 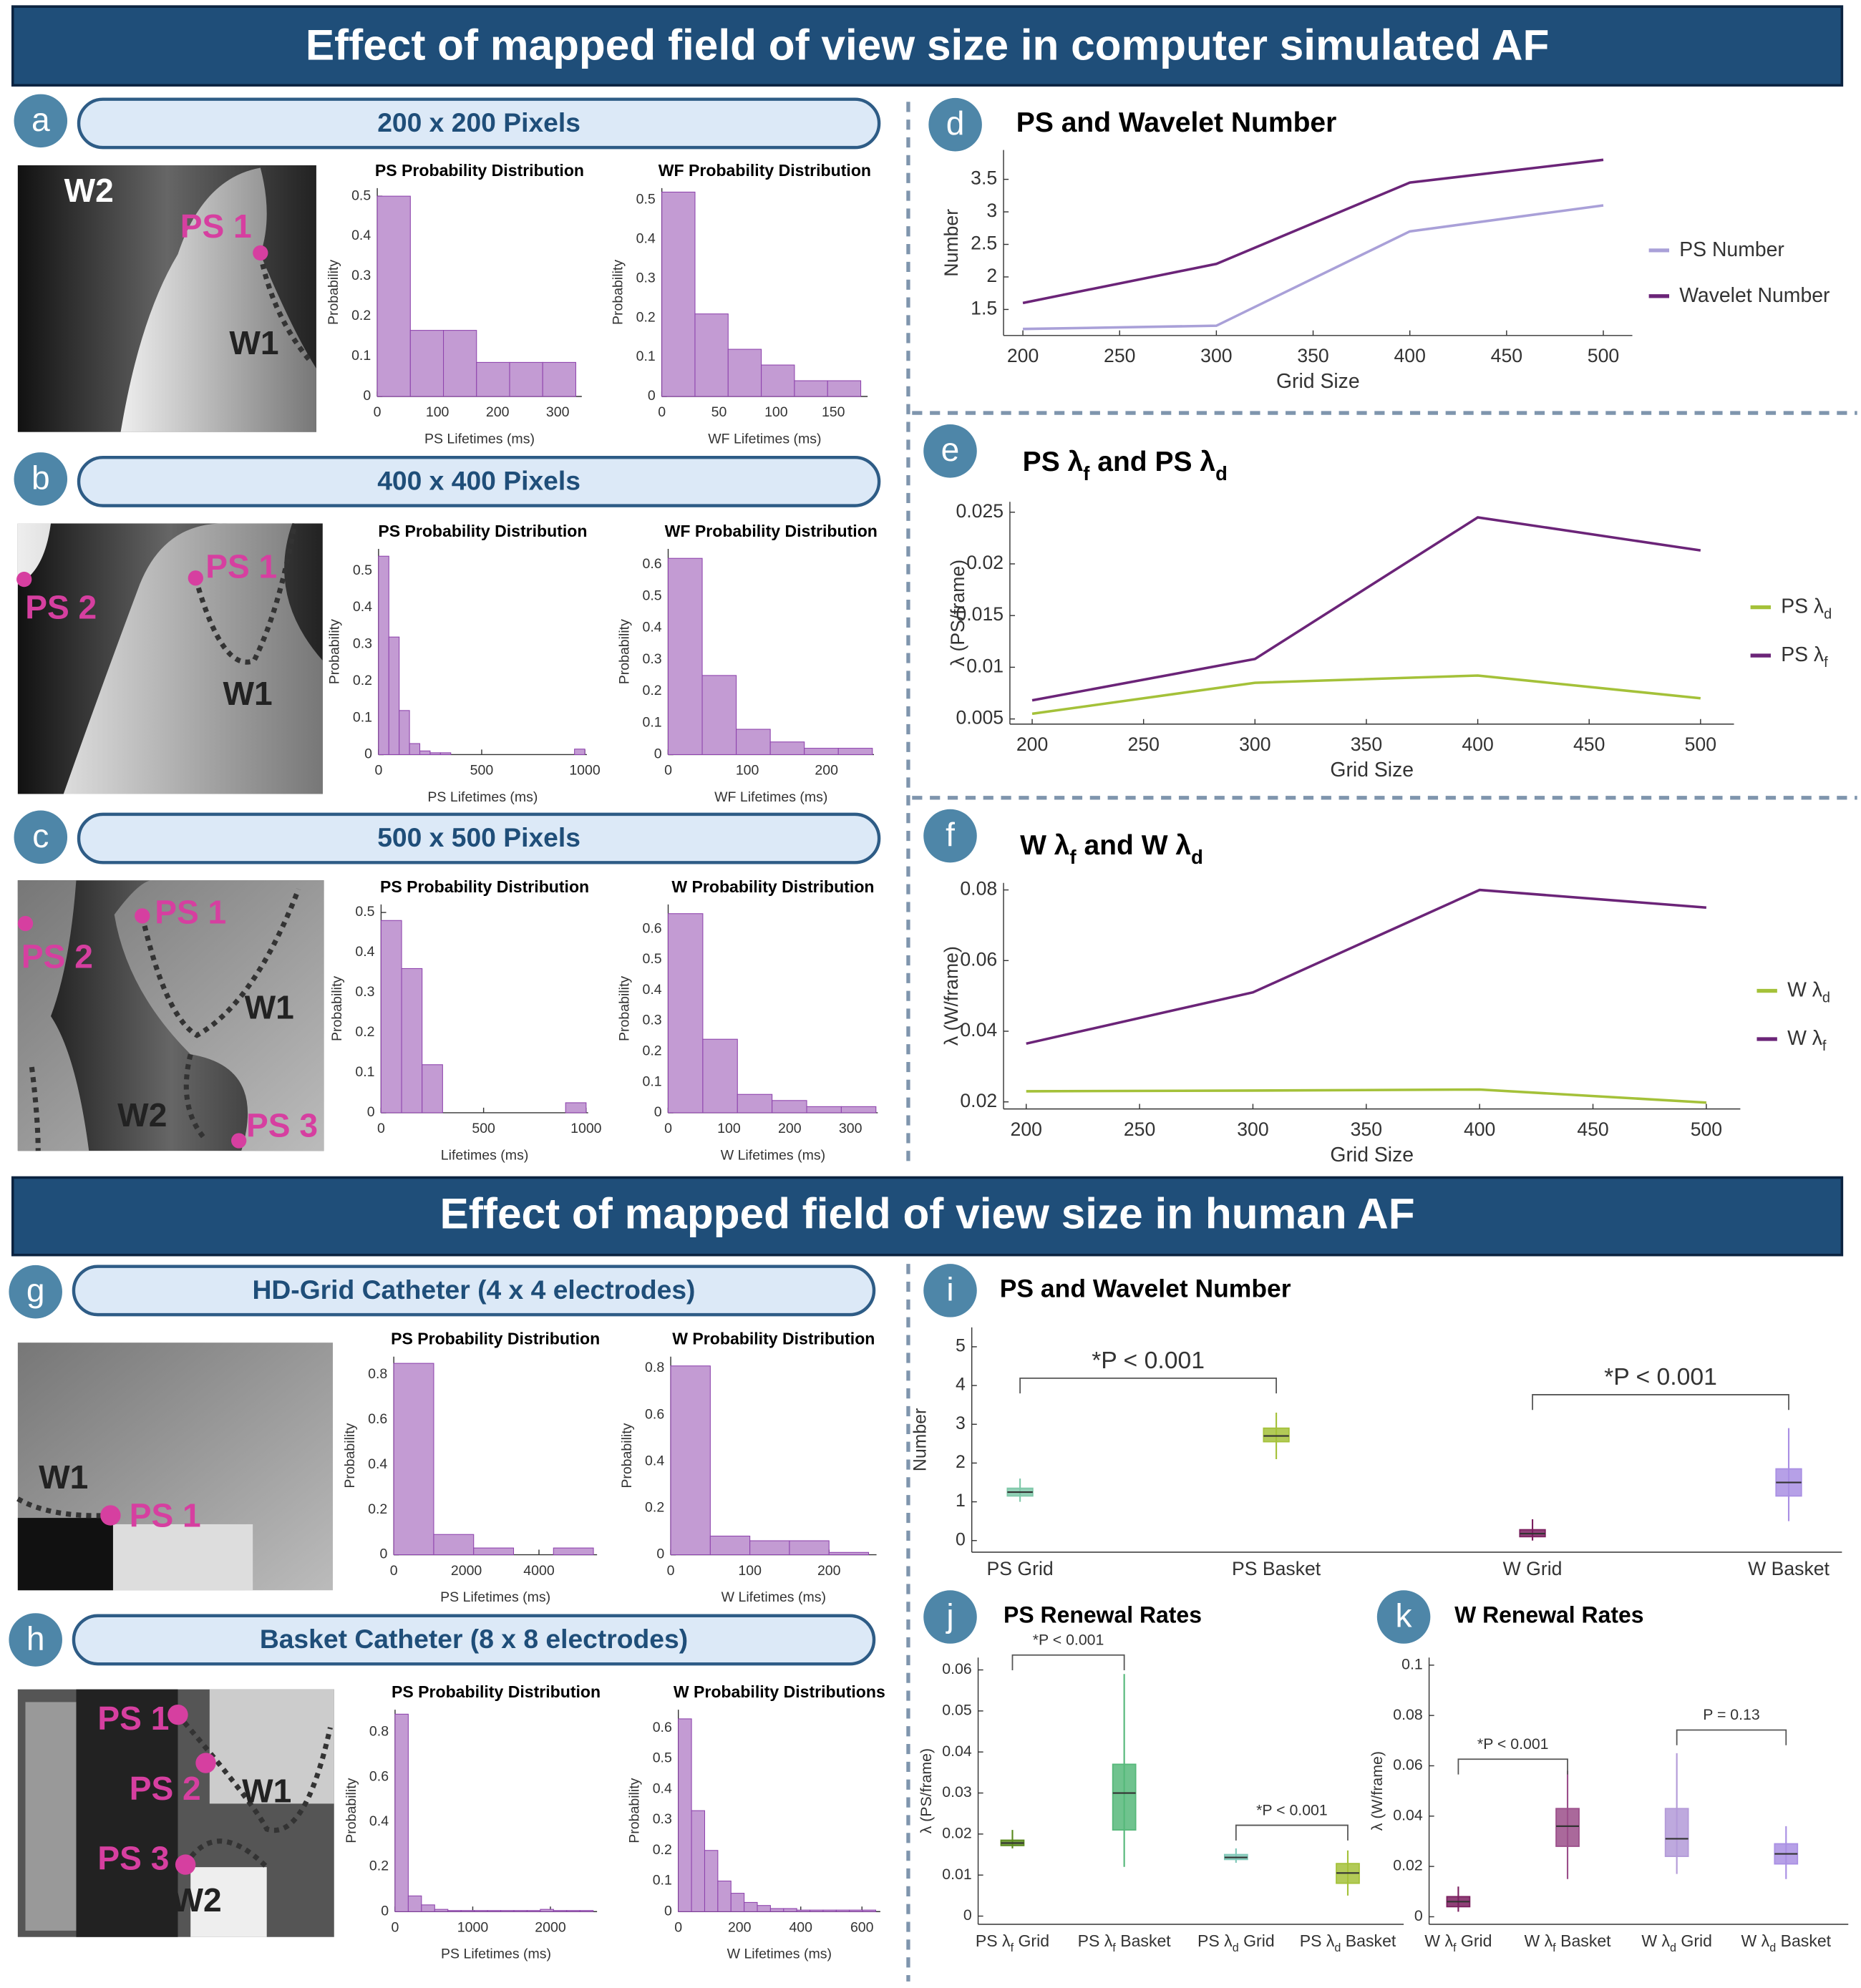 What do you see at coordinates (1054, 462) in the screenshot?
I see `chart-title-part: PS λ` at bounding box center [1054, 462].